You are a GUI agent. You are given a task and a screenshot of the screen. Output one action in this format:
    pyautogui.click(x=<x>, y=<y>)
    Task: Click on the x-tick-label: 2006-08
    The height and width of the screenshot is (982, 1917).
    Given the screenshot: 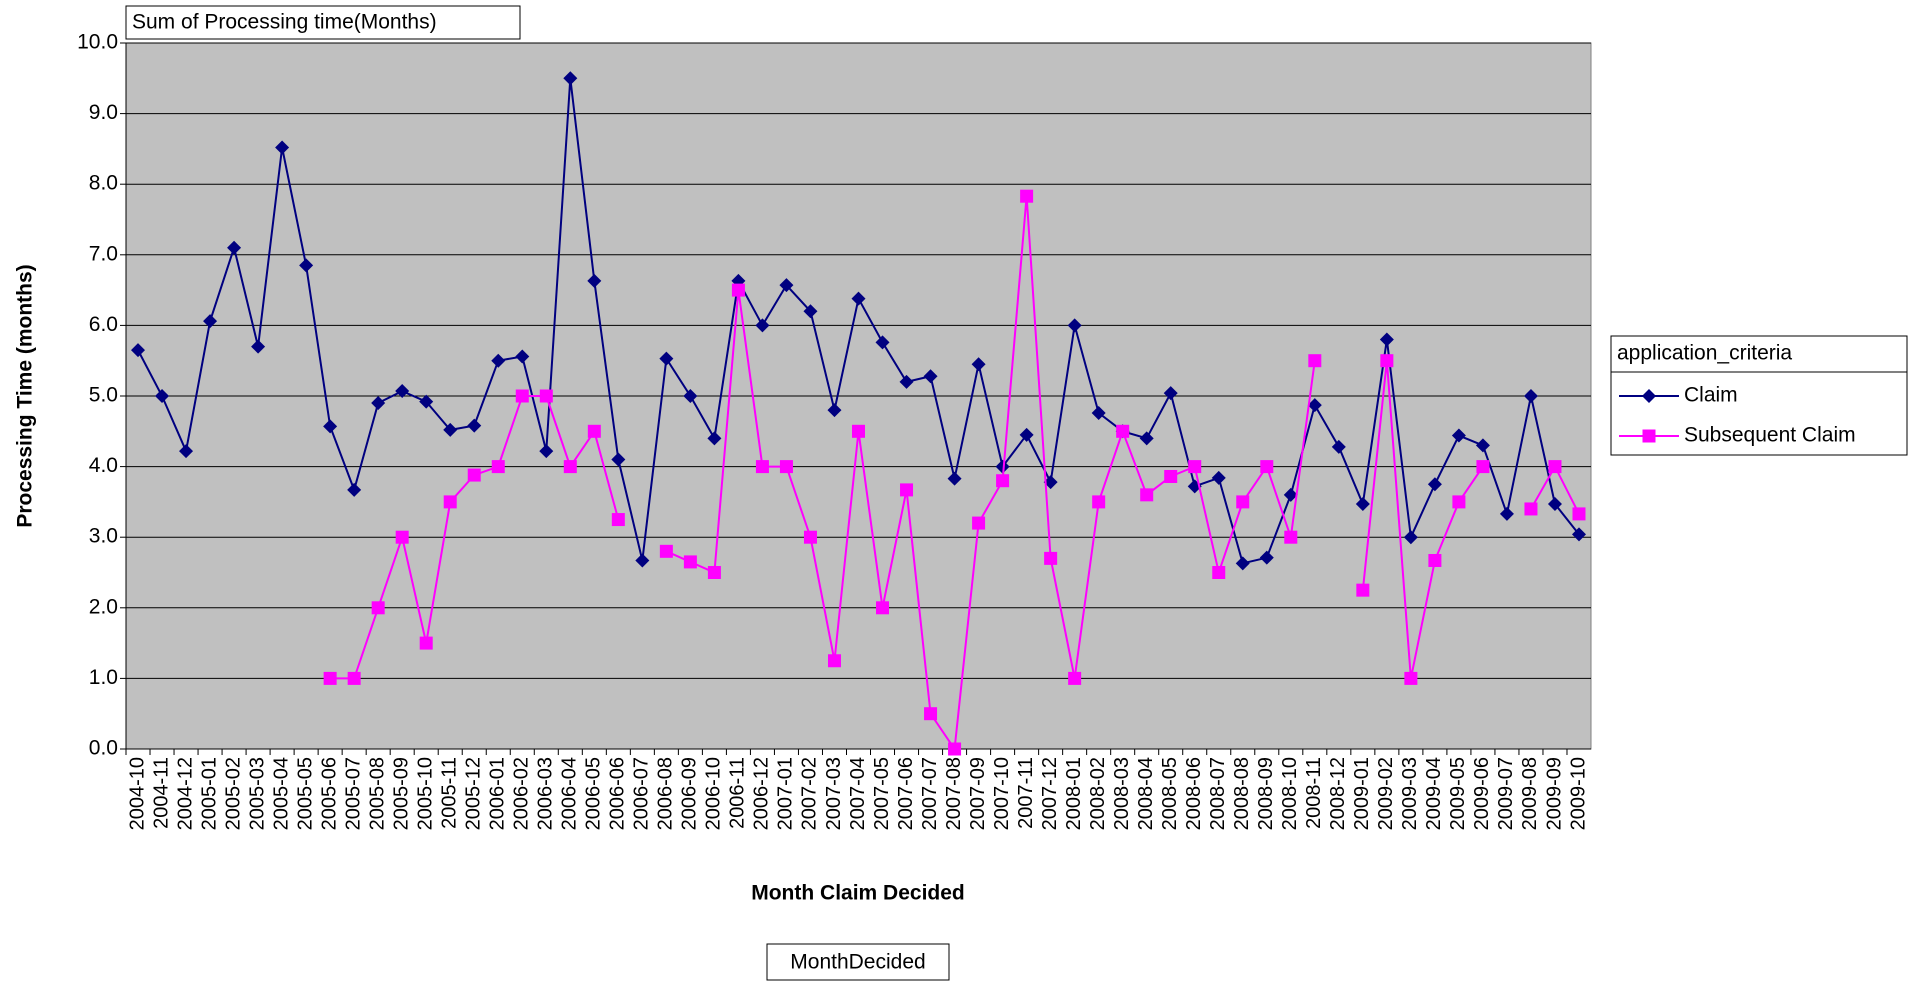 What is the action you would take?
    pyautogui.click(x=666, y=793)
    